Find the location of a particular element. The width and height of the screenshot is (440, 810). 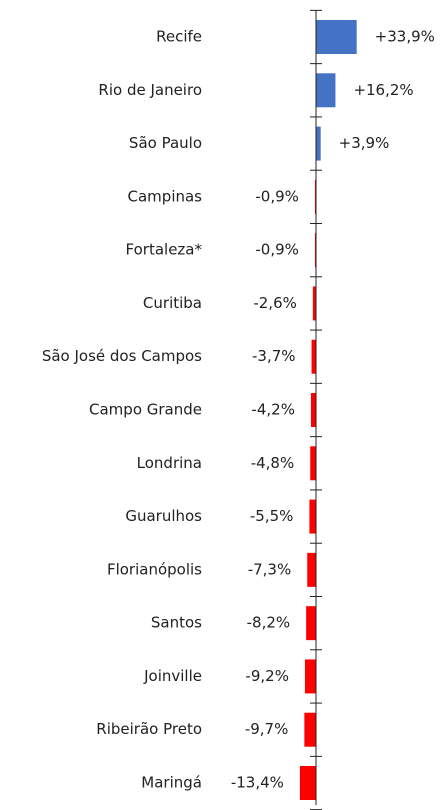

value-label: +33,9% is located at coordinates (405, 37).